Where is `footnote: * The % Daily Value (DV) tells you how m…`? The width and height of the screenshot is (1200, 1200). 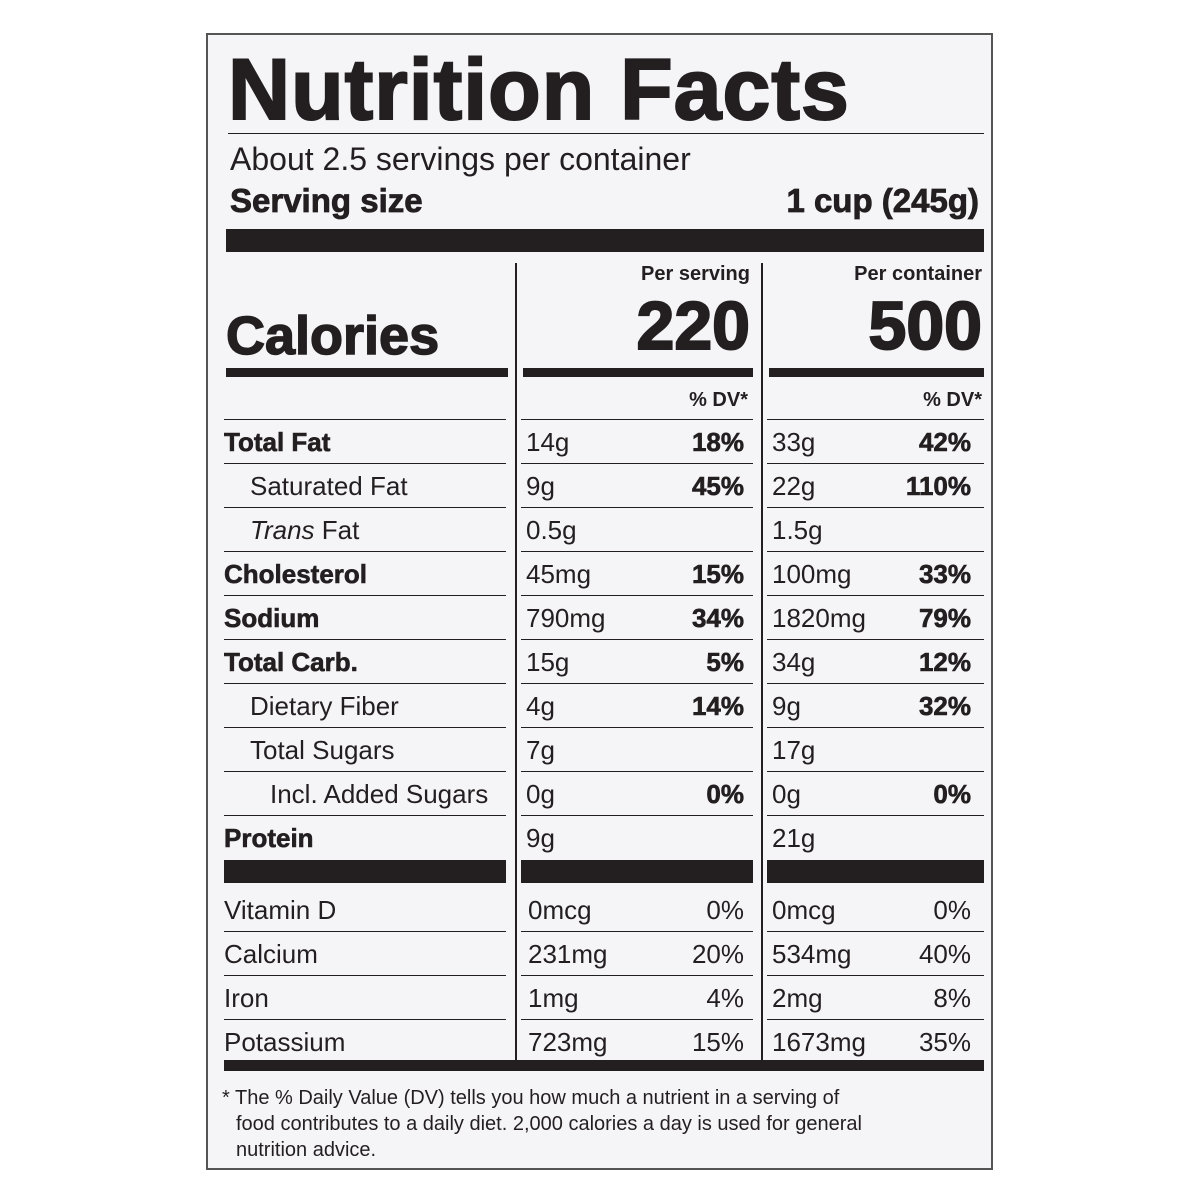 footnote: * The % Daily Value (DV) tells you how m… is located at coordinates (602, 1124).